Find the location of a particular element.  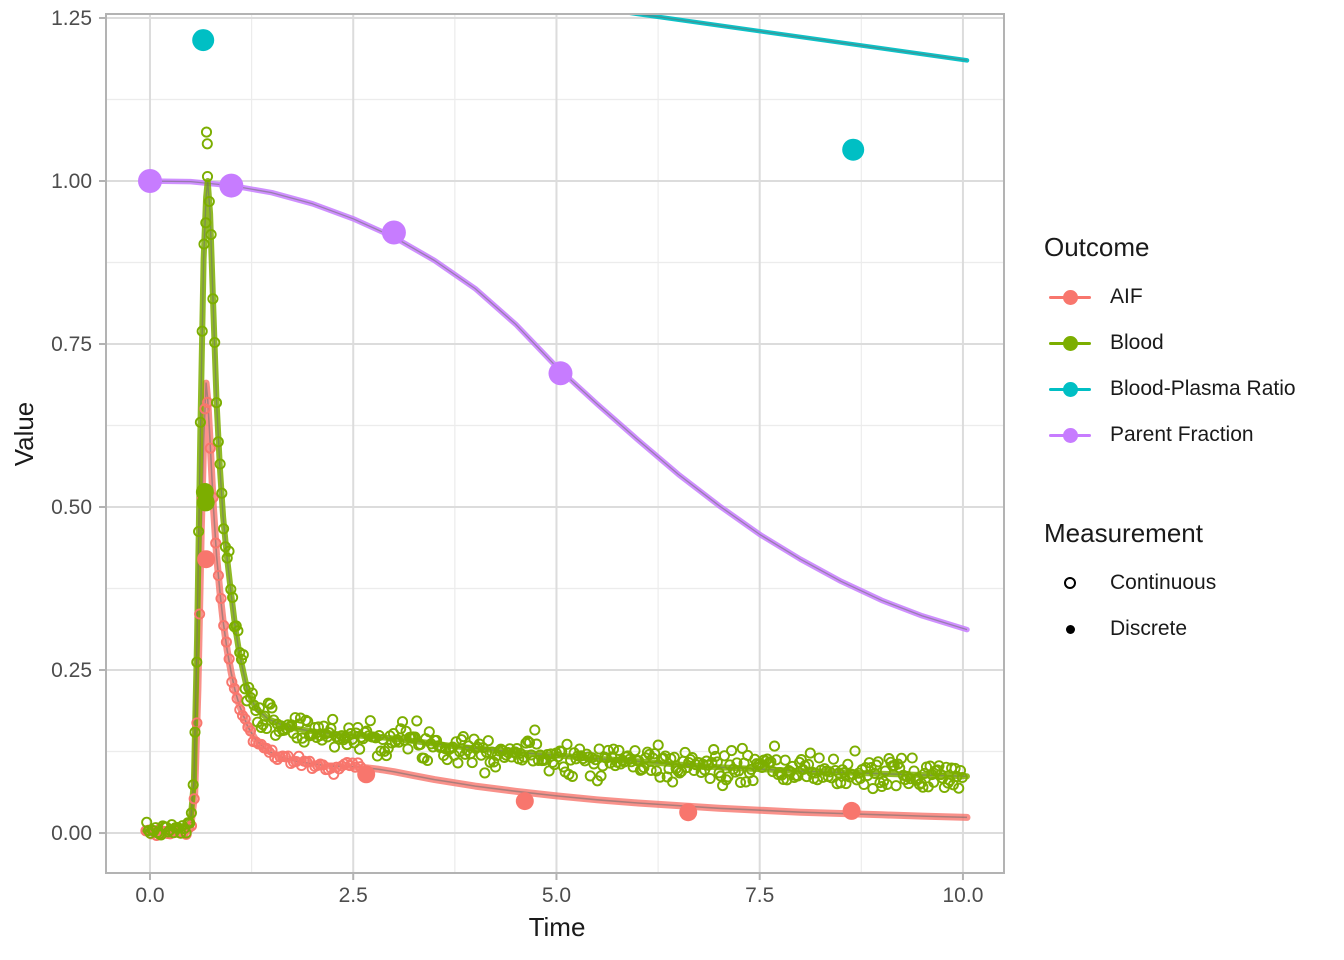

legend-key-discrete is located at coordinates (1070, 629).